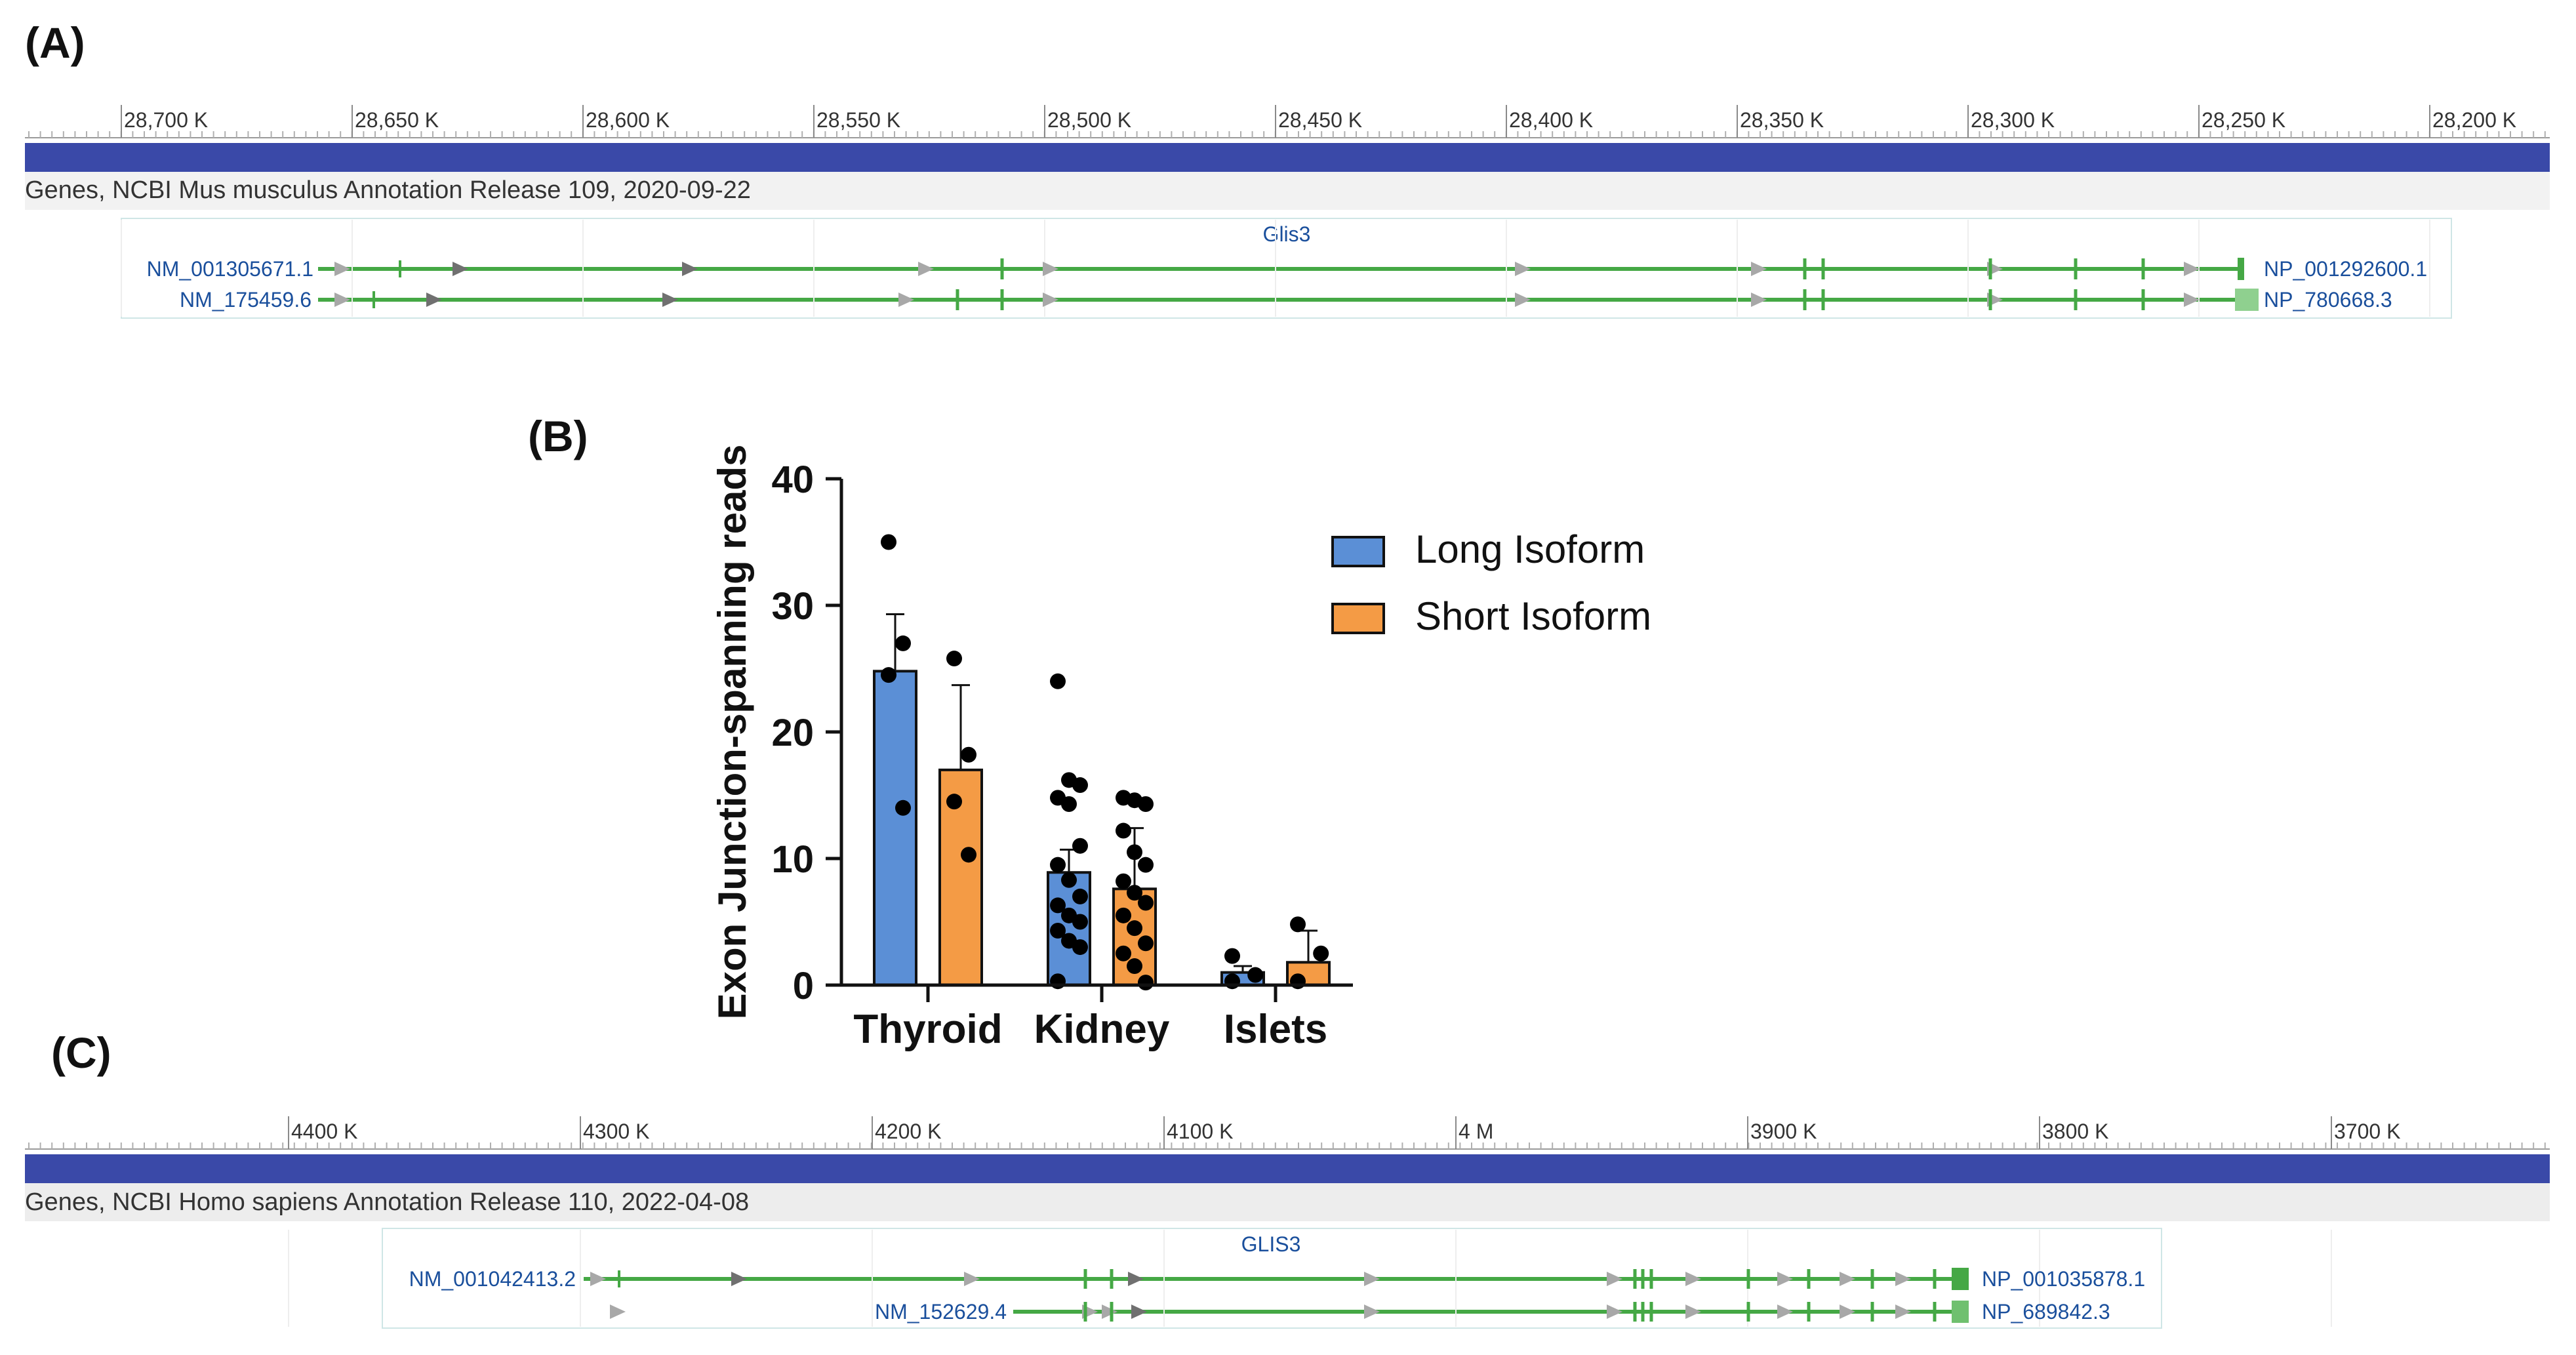  I want to click on y-tick-label: 10, so click(792, 859).